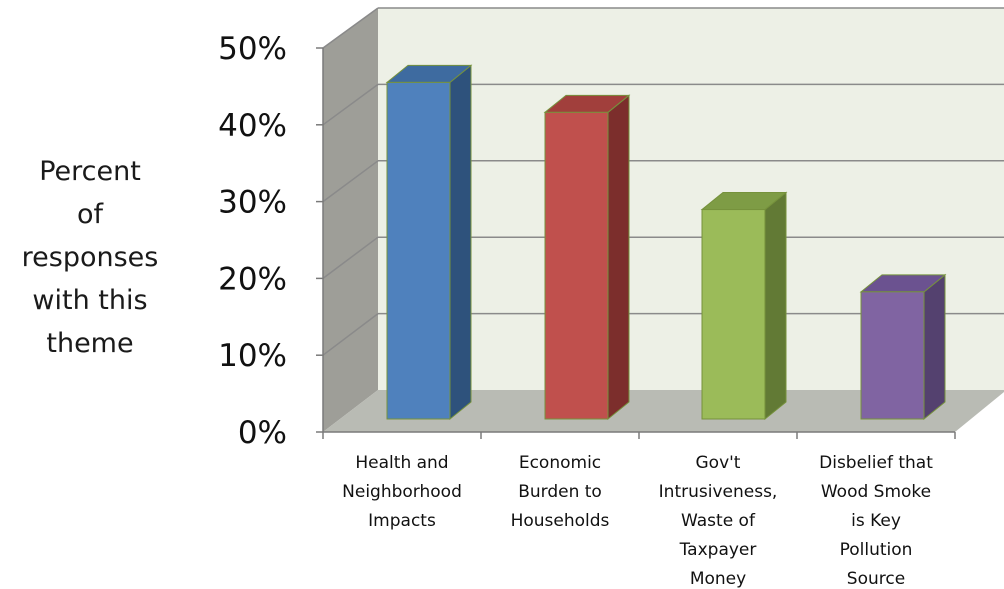 The width and height of the screenshot is (1004, 589). What do you see at coordinates (402, 492) in the screenshot?
I see `x-category-label: Neighborhood` at bounding box center [402, 492].